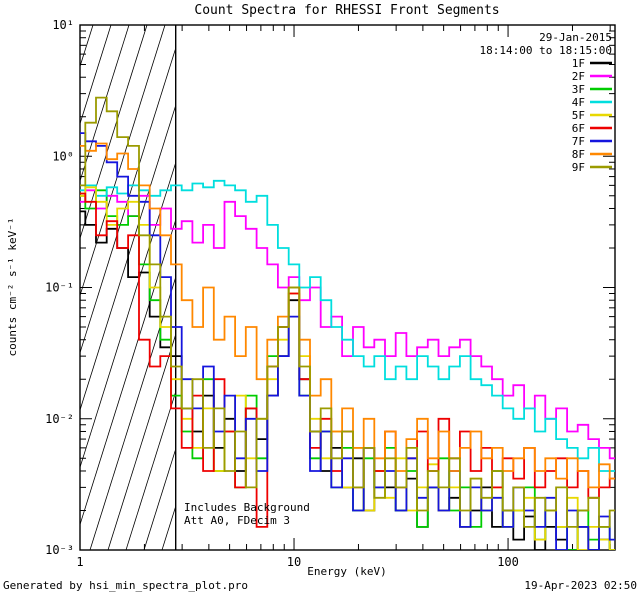  What do you see at coordinates (546, 50) in the screenshot?
I see `legend-time-range: 18:14:00 to 18:15:00` at bounding box center [546, 50].